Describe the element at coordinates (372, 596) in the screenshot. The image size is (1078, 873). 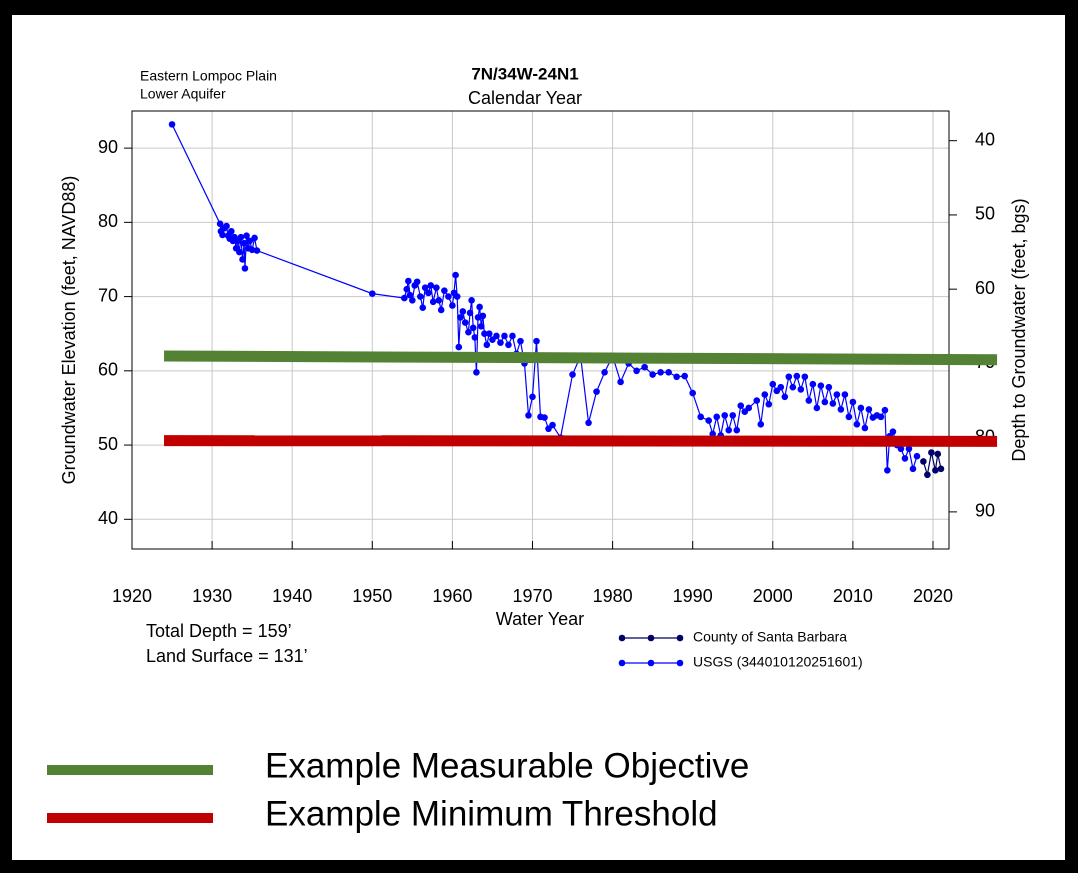
I see `x-tick-label: 1950` at that location.